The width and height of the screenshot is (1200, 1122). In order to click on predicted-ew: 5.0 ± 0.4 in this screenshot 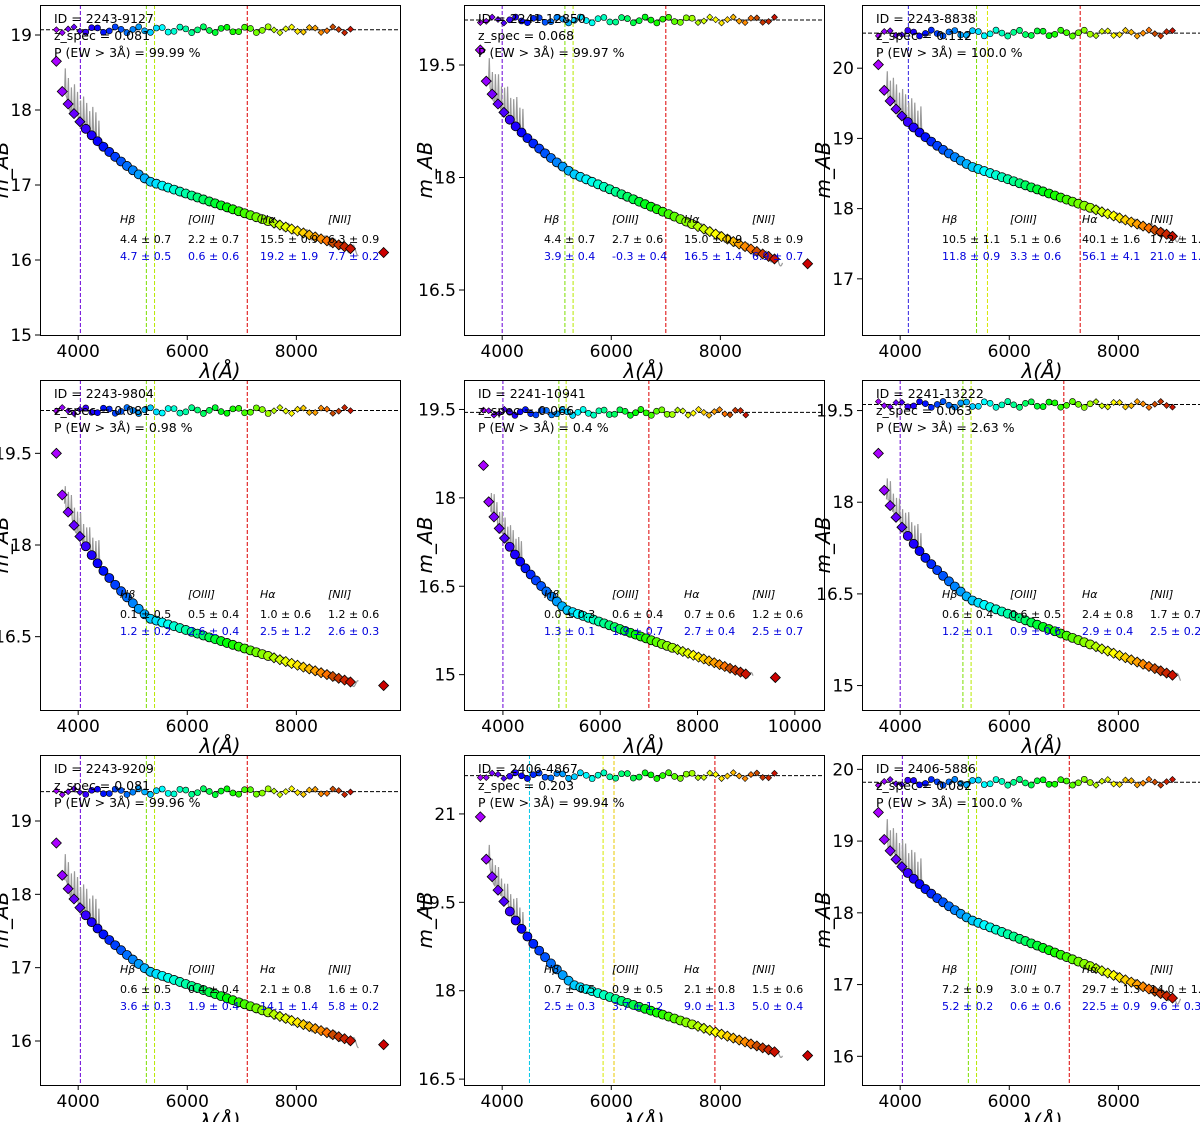, I will do `click(777, 1006)`.